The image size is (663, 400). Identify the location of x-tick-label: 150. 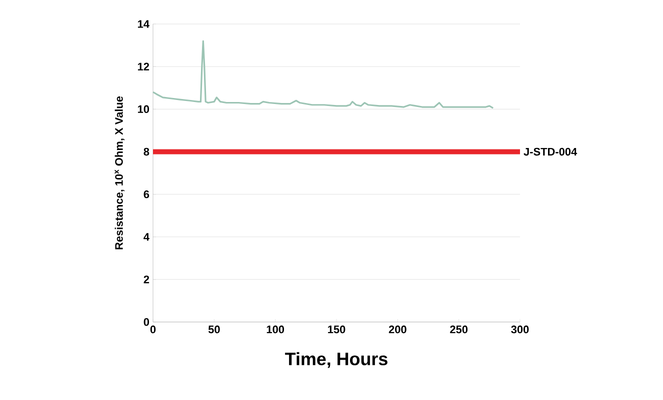
(337, 330).